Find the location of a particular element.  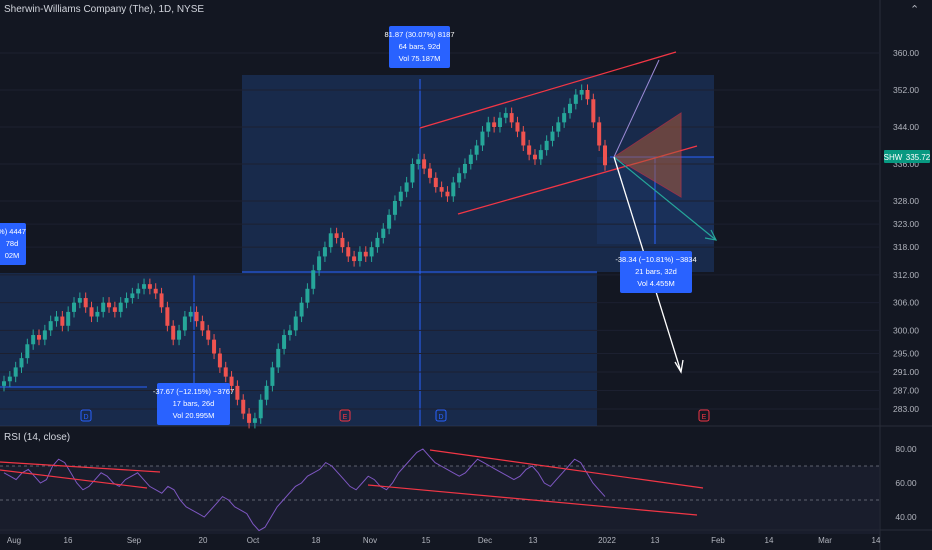

time-tick-label: Nov is located at coordinates (370, 540).